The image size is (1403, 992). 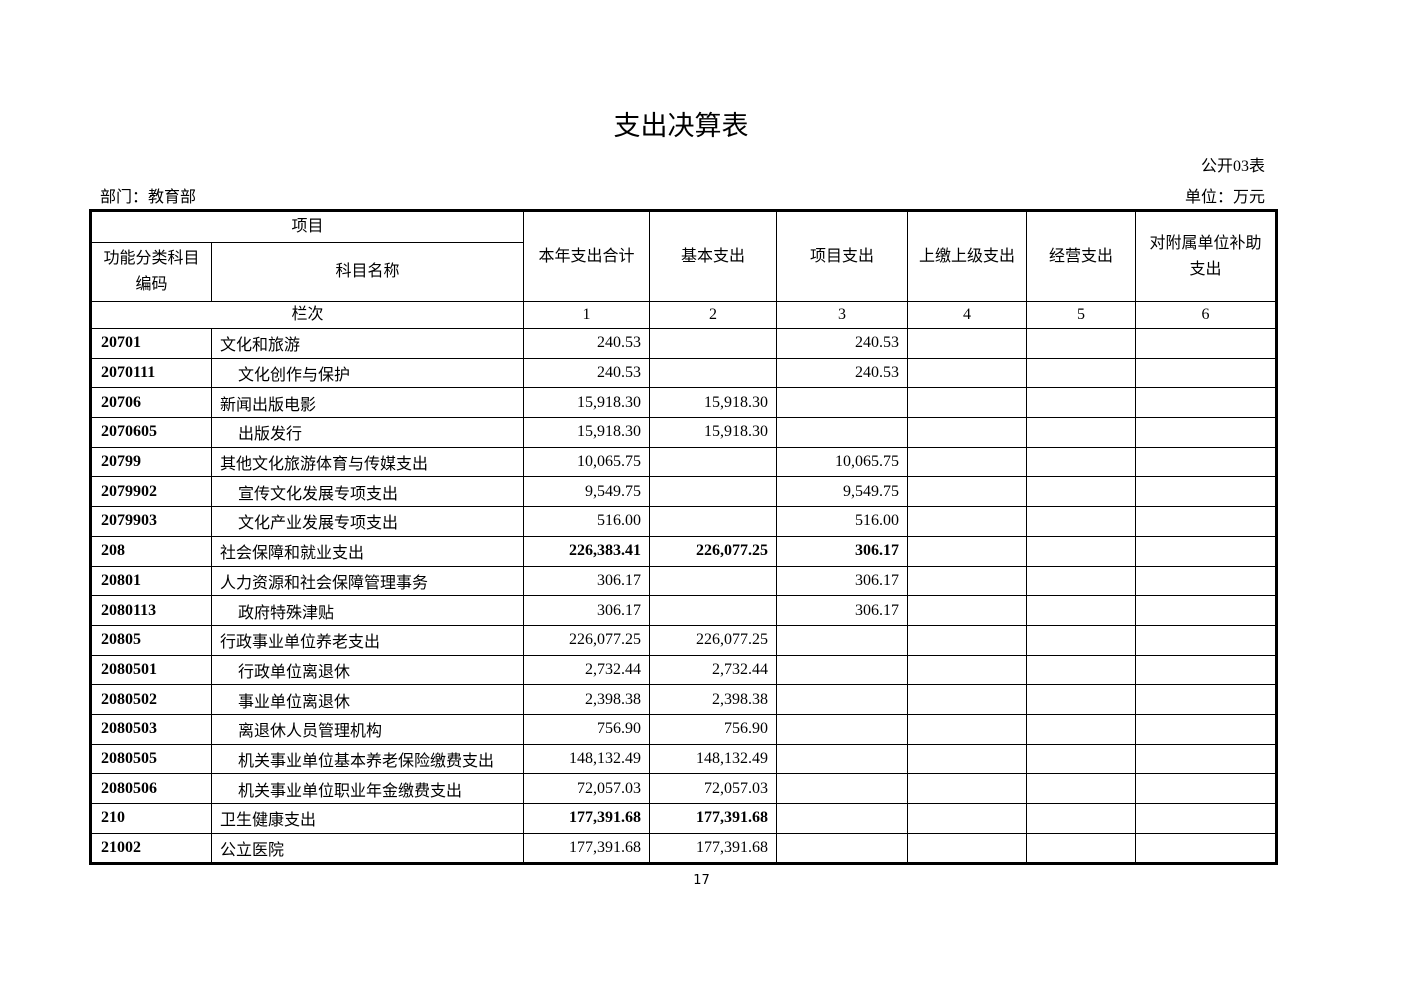 I want to click on header-cell: 基本支出, so click(x=713, y=256).